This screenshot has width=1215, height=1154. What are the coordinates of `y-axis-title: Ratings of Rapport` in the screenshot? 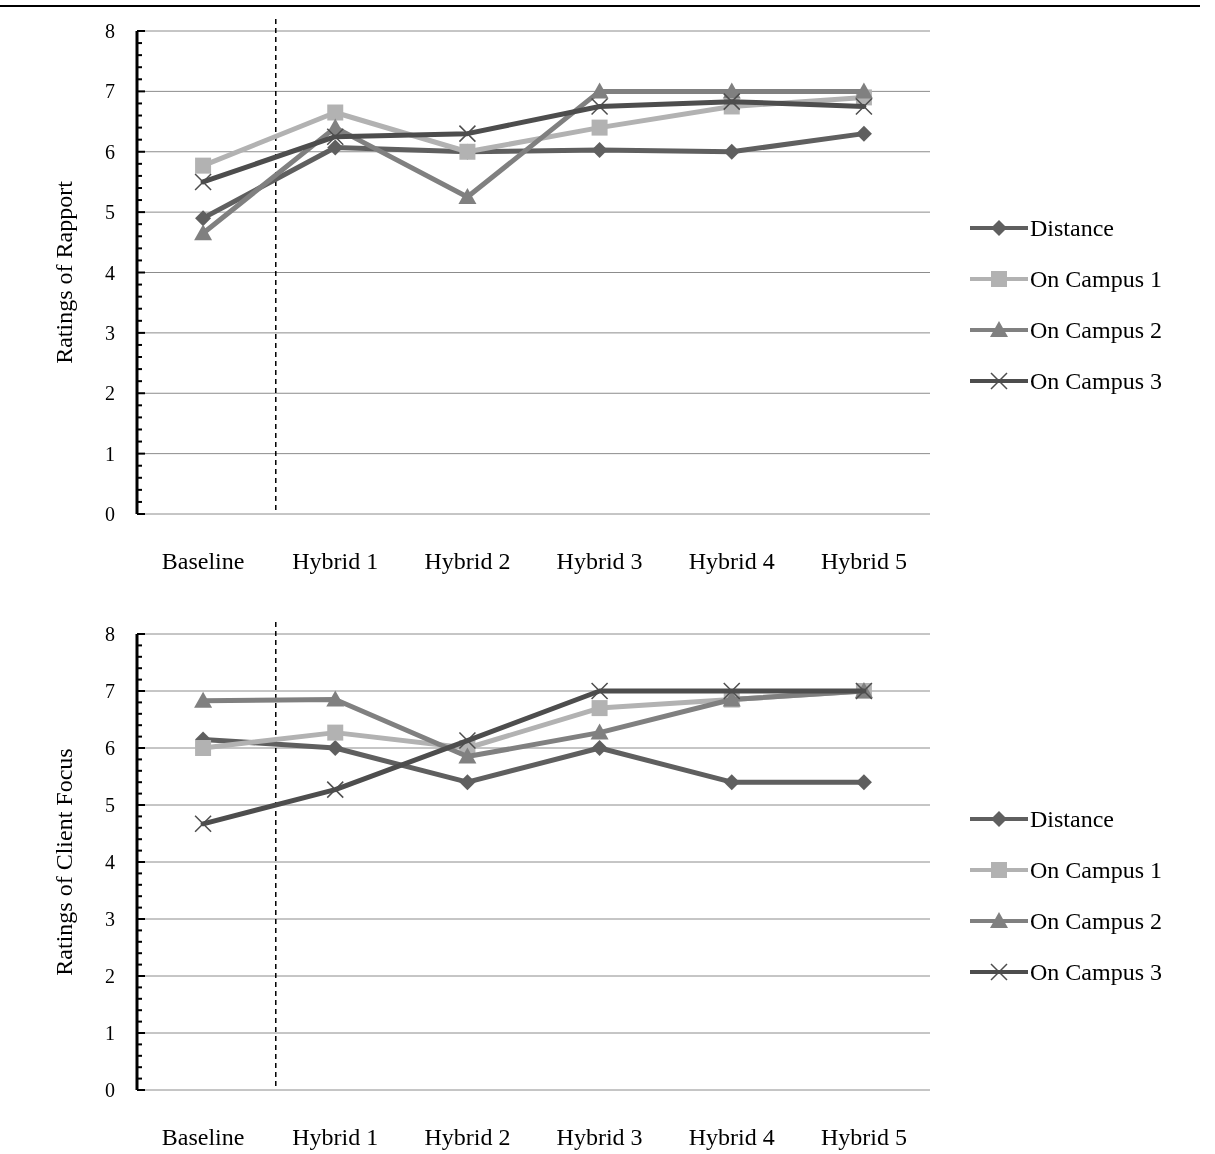 It's located at (64, 272).